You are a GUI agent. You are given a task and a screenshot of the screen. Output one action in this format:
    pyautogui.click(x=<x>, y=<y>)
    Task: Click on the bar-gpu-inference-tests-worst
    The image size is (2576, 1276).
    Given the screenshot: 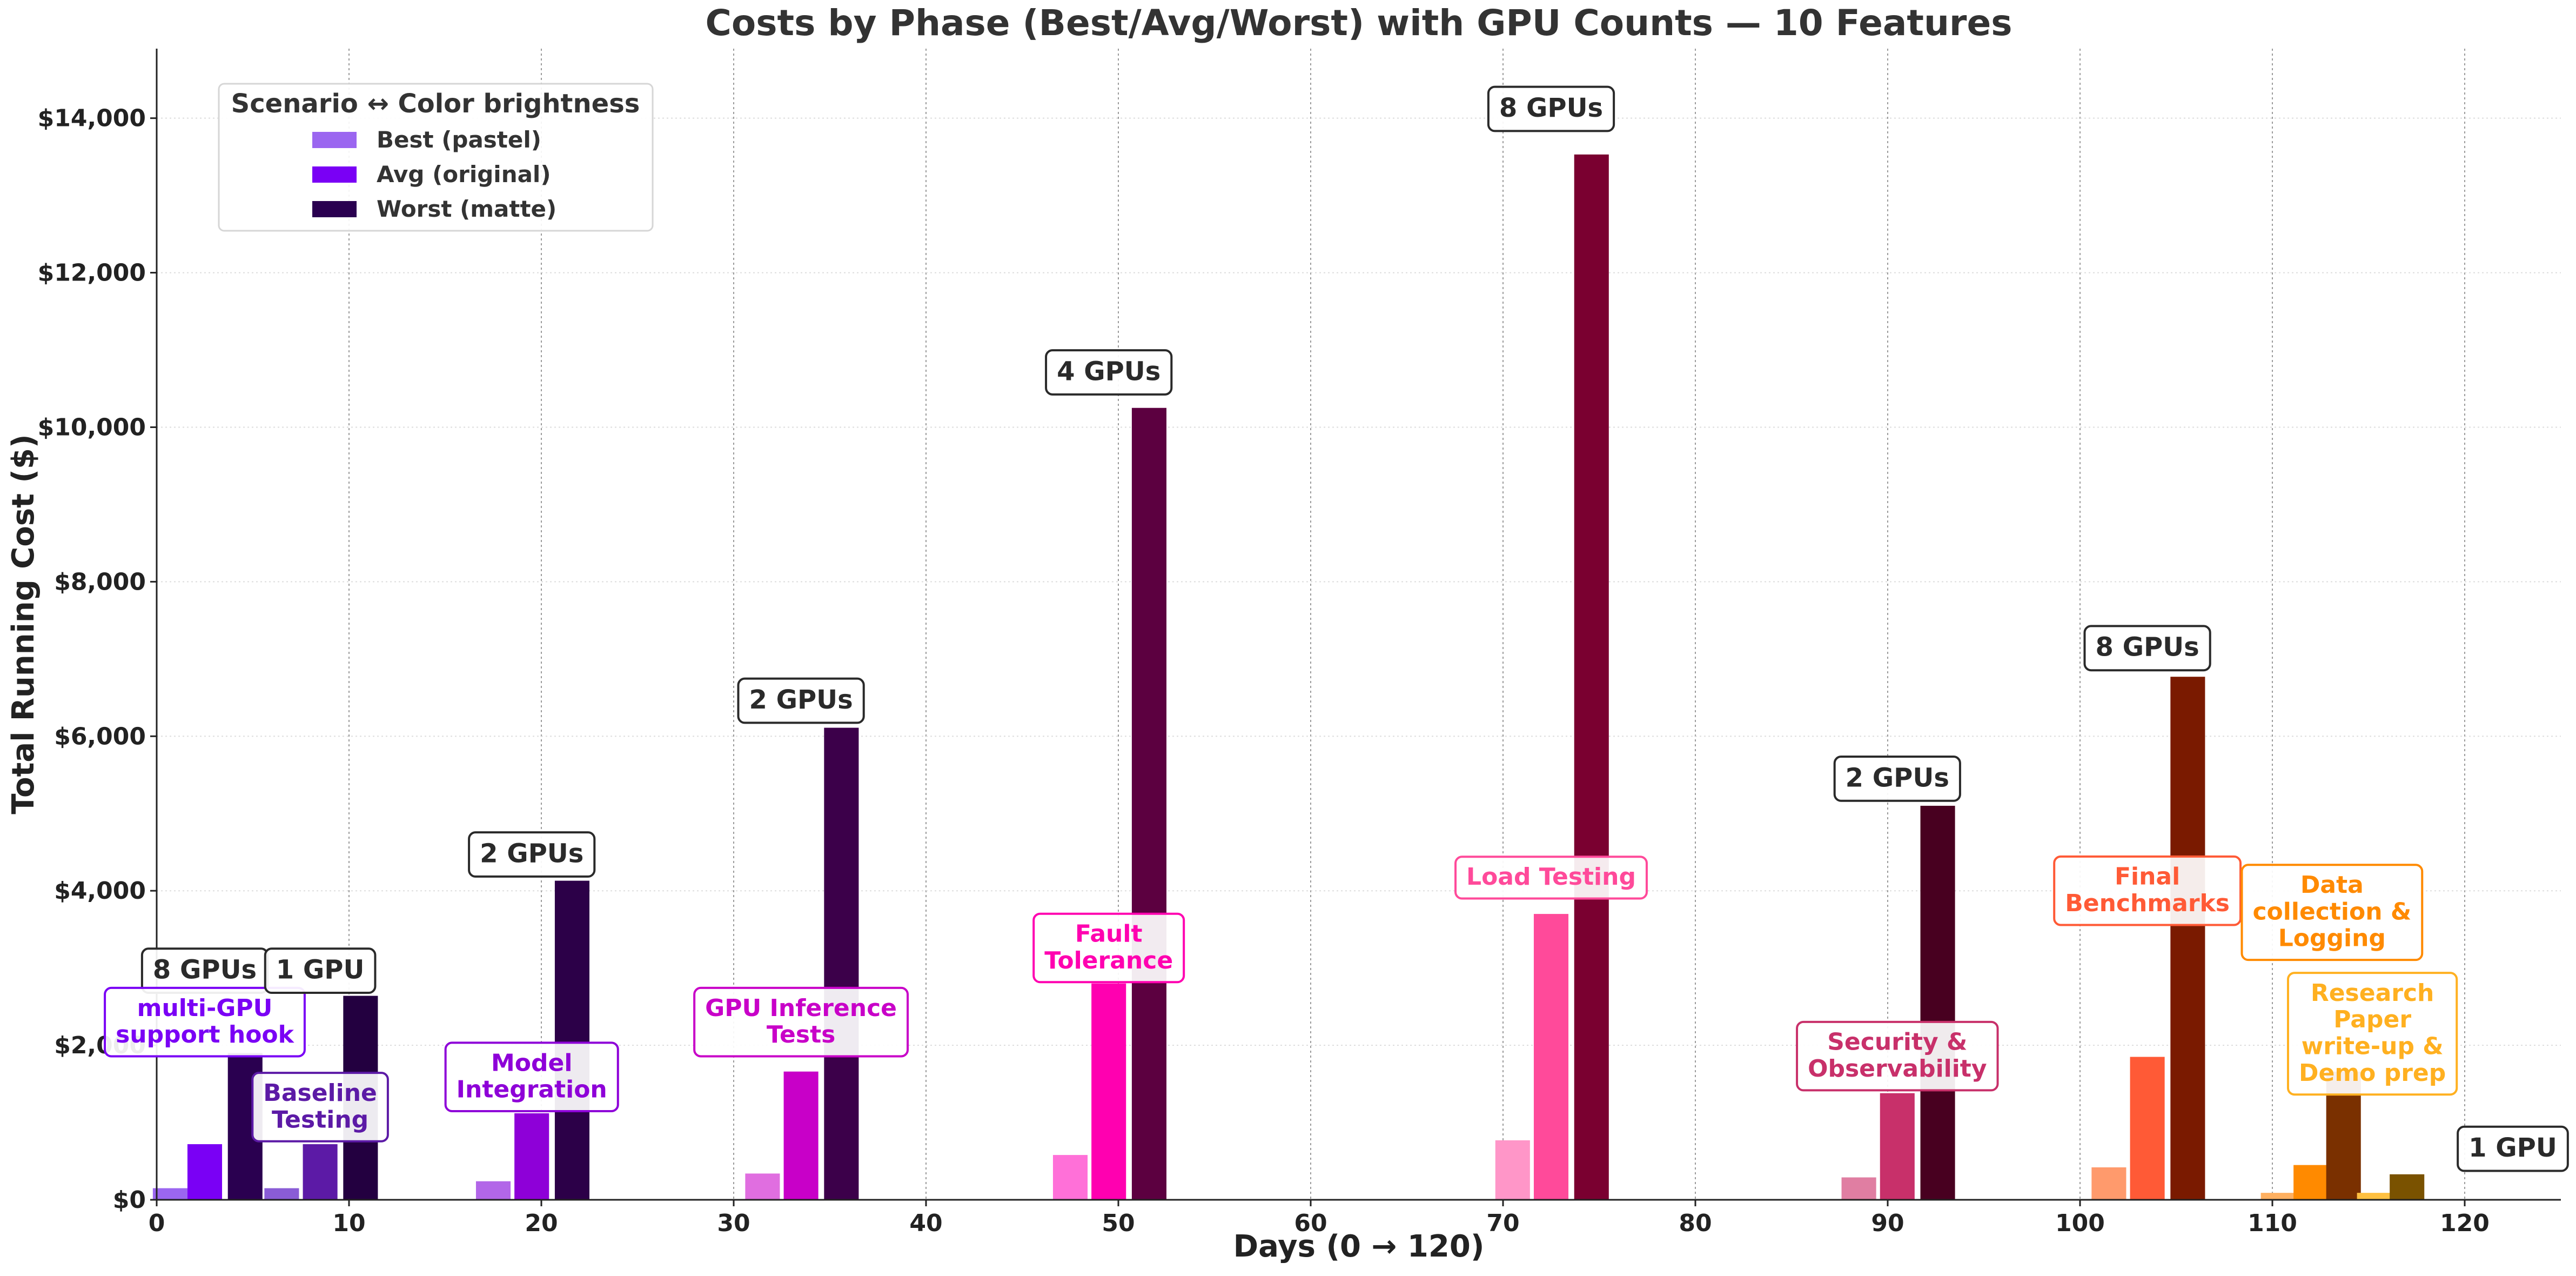 What is the action you would take?
    pyautogui.click(x=841, y=963)
    